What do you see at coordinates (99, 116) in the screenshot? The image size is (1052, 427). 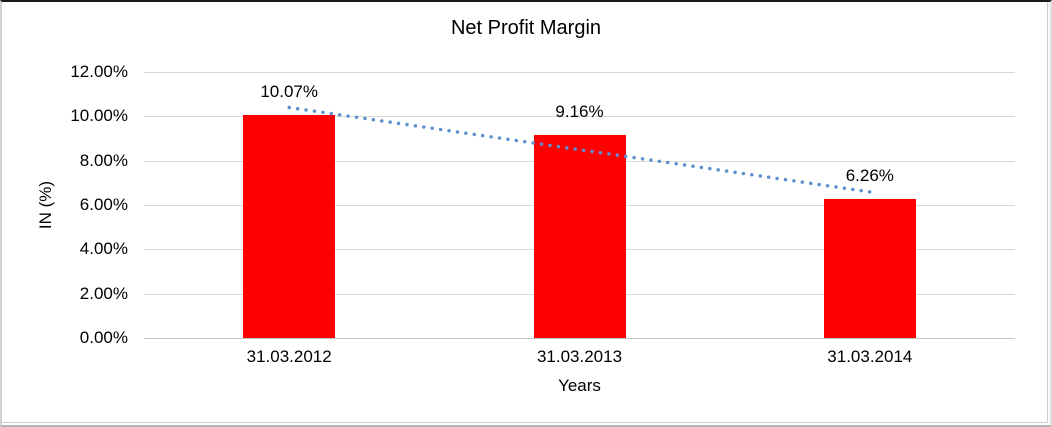 I see `y-tick-label: 10.00%` at bounding box center [99, 116].